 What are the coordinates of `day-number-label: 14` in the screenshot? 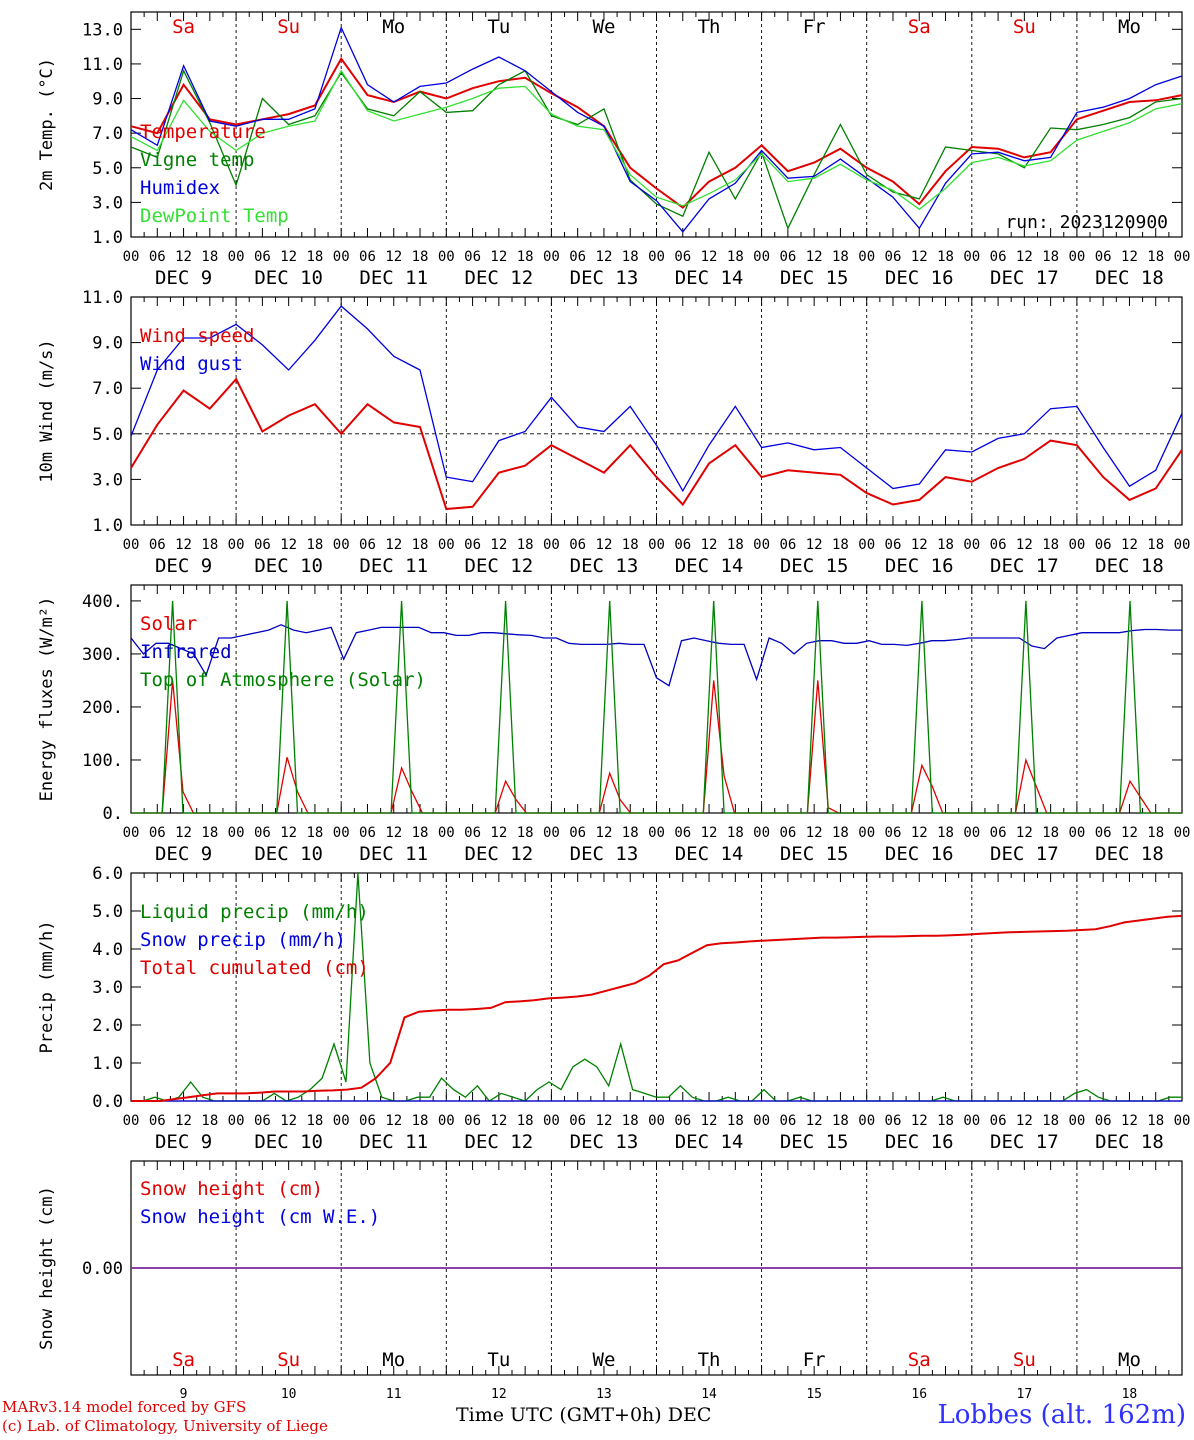 It's located at (709, 1394).